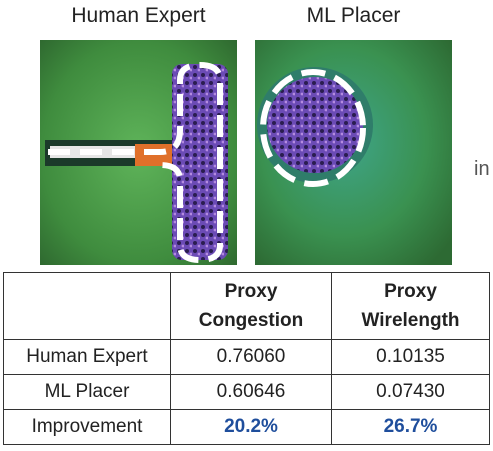  I want to click on header-cell: Proxy Wirelength, so click(410, 306).